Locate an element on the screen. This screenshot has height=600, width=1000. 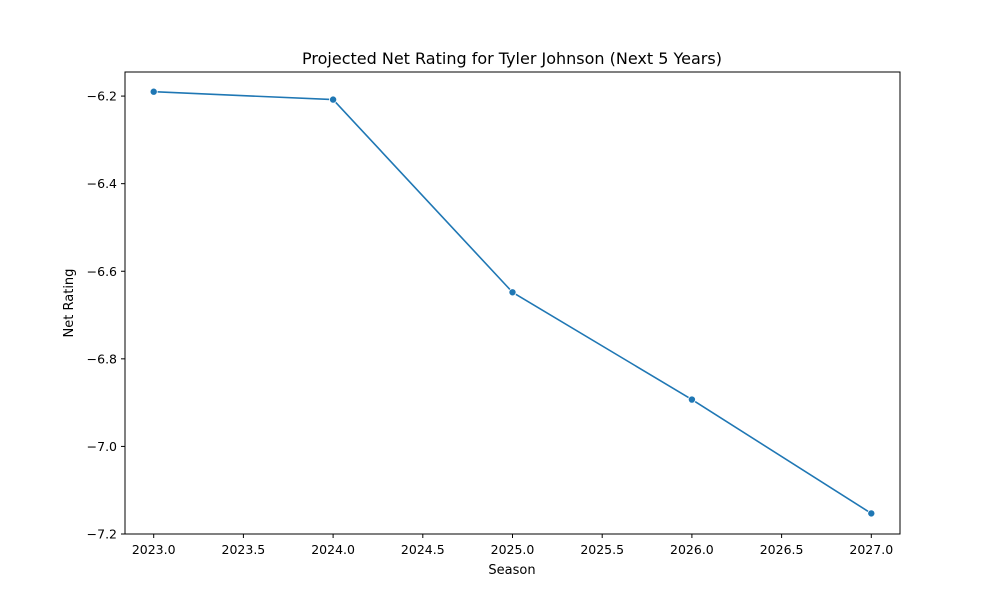
y-tick-label: −6.8 is located at coordinates (102, 358).